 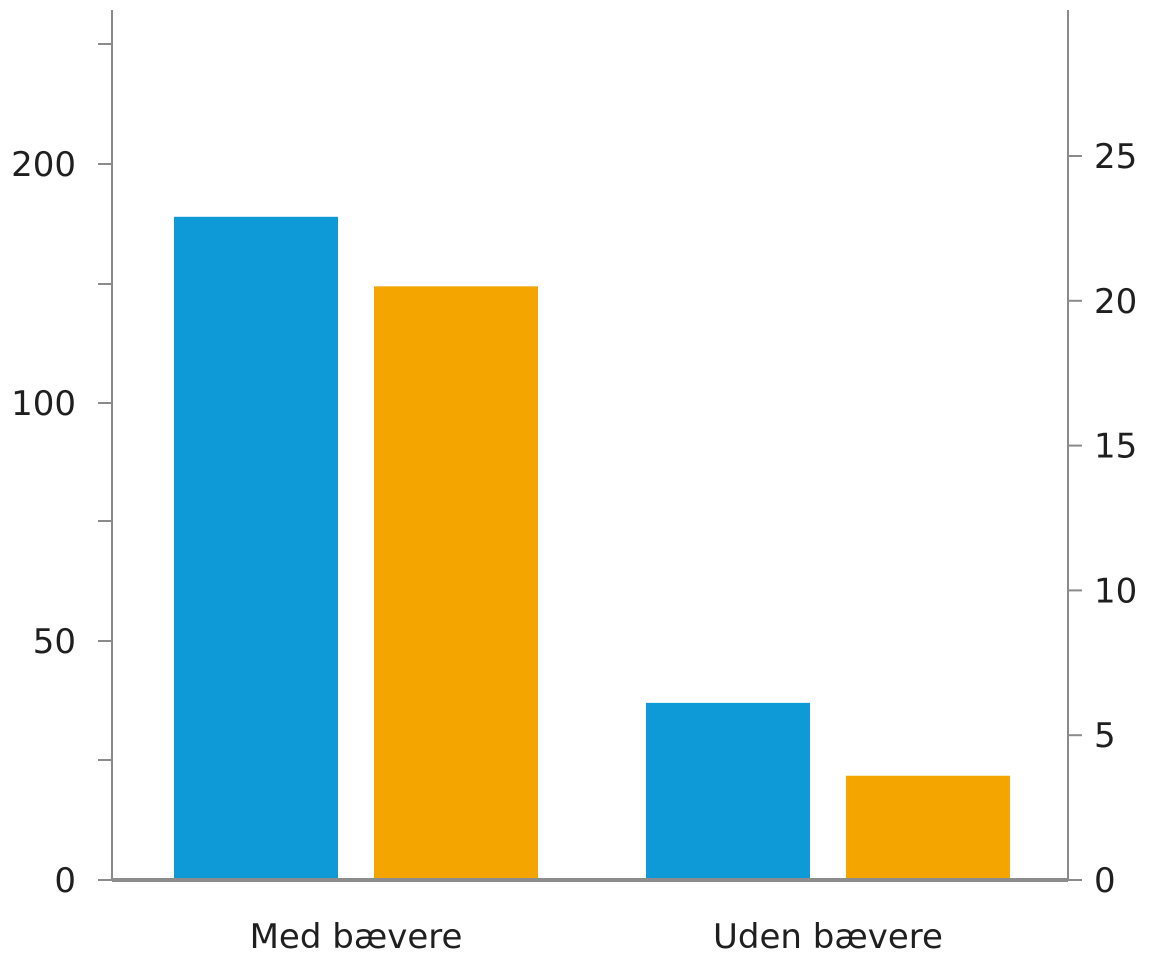 I want to click on left-axis-ticks: 0 50 100 200, so click(x=61, y=472).